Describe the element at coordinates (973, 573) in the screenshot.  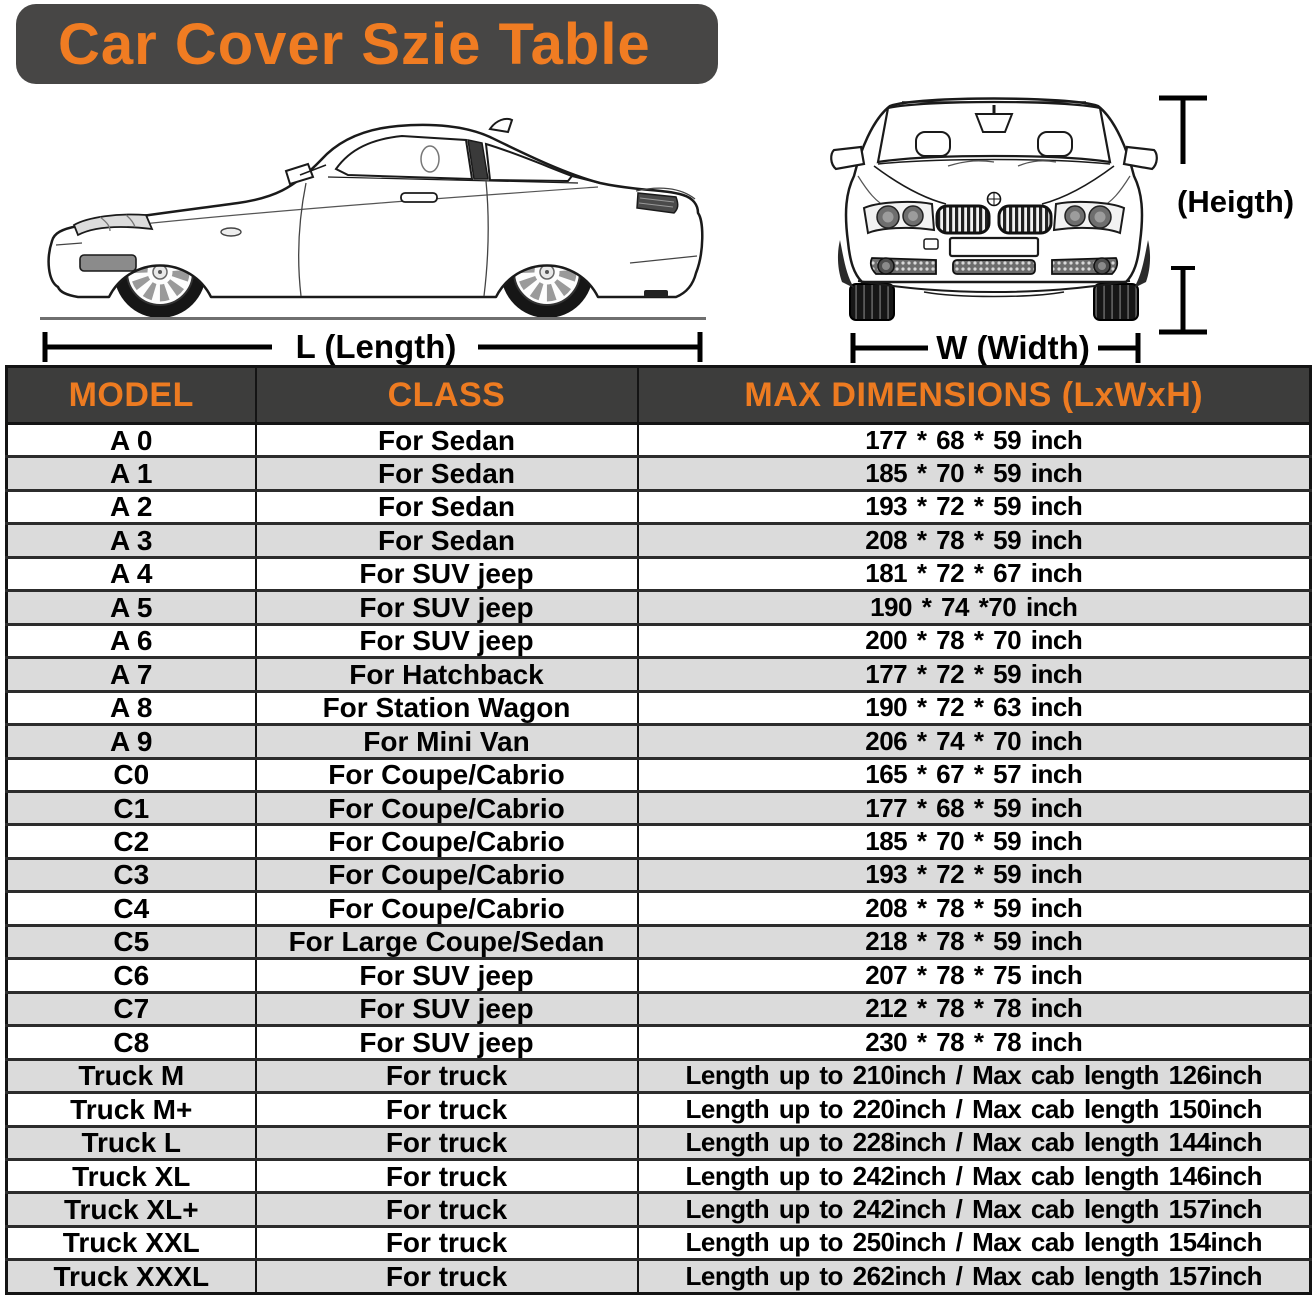
I see `dimensions-cell: 181 * 72 * 67 inch` at that location.